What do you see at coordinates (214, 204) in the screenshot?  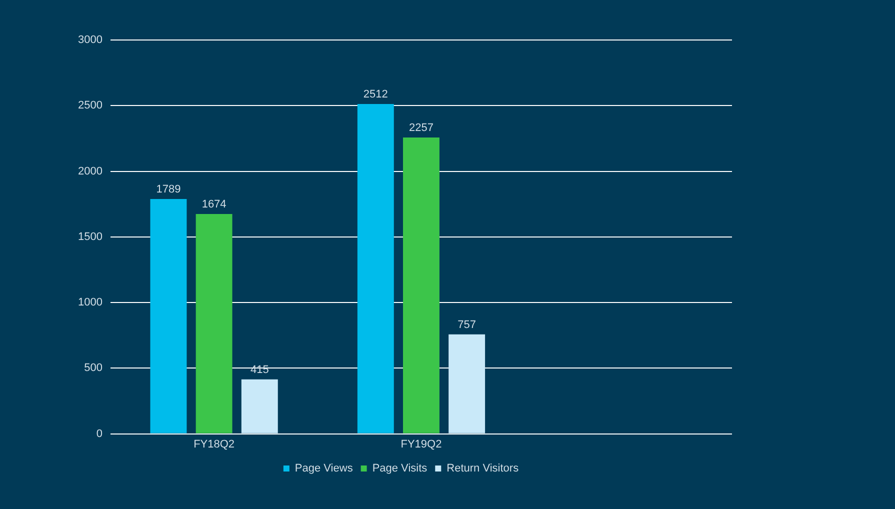 I see `data-label: 1674` at bounding box center [214, 204].